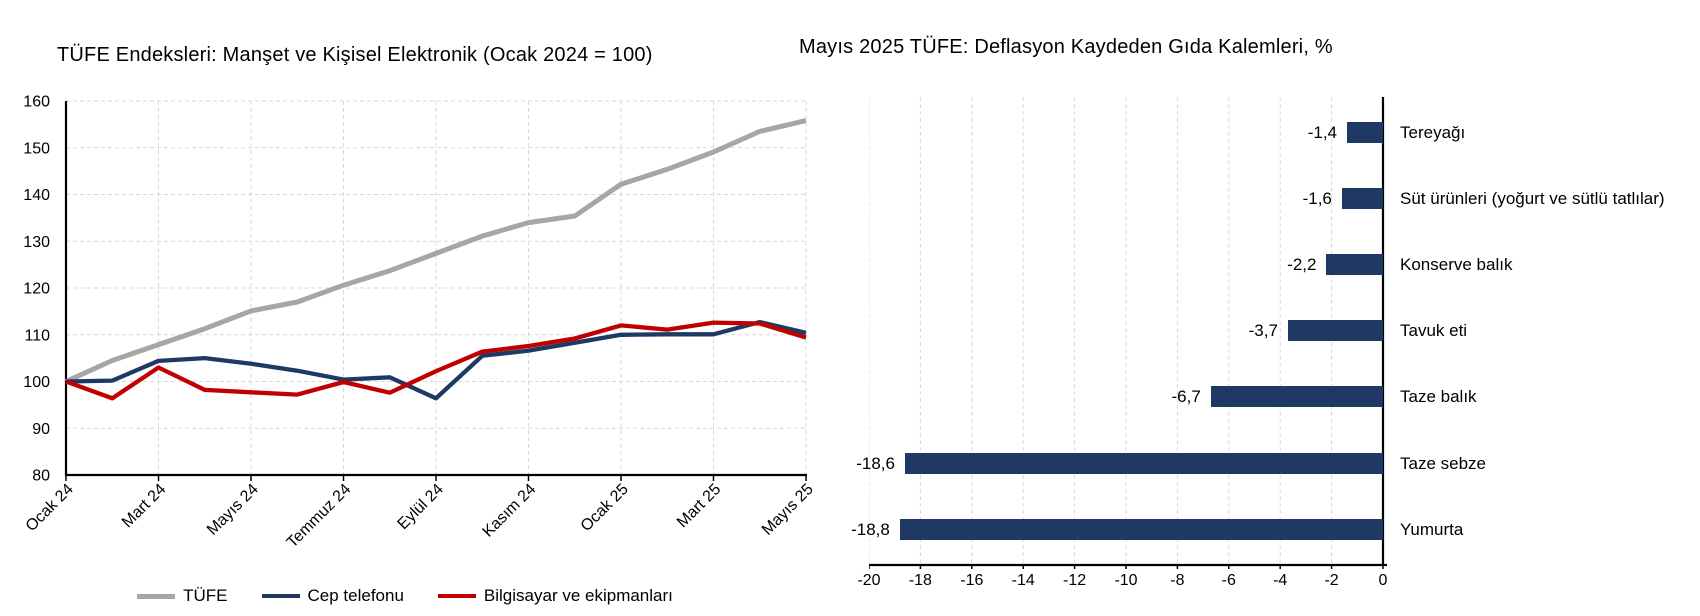 Image resolution: width=1700 pixels, height=616 pixels. I want to click on y-axis-tick-label: 80, so click(41, 476).